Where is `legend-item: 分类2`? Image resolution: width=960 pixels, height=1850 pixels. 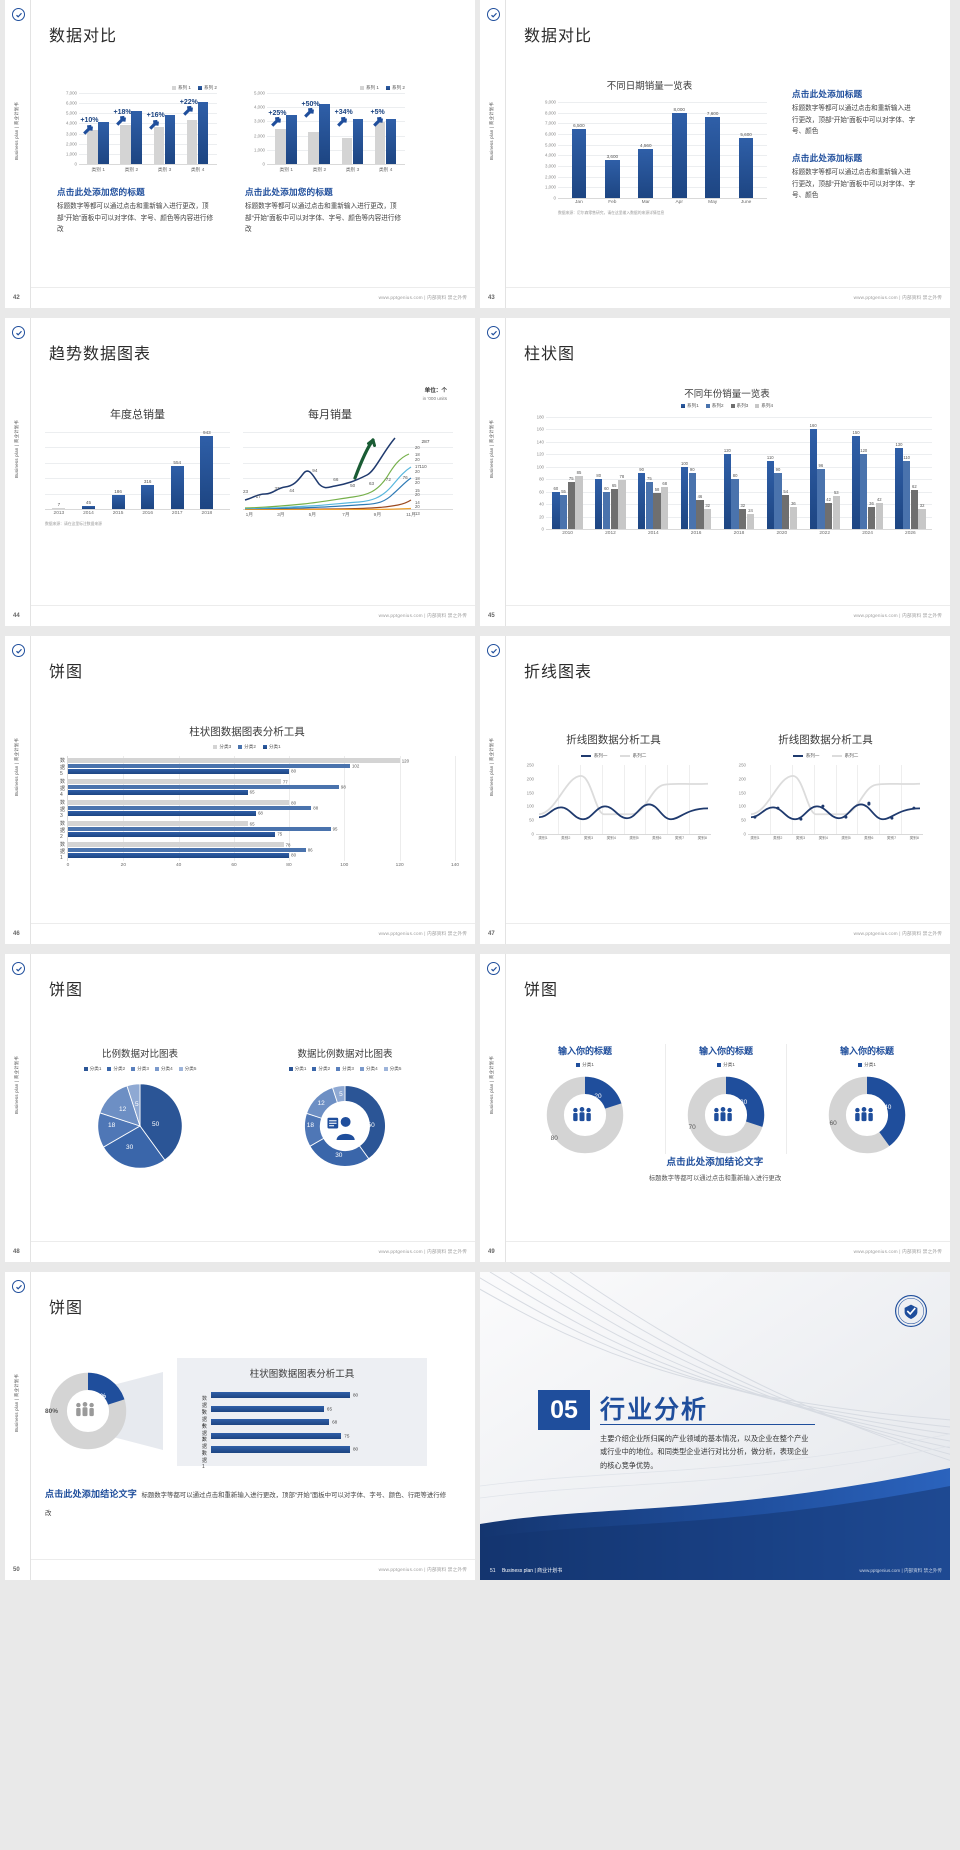
legend-item: 分类2 is located at coordinates (321, 1069).